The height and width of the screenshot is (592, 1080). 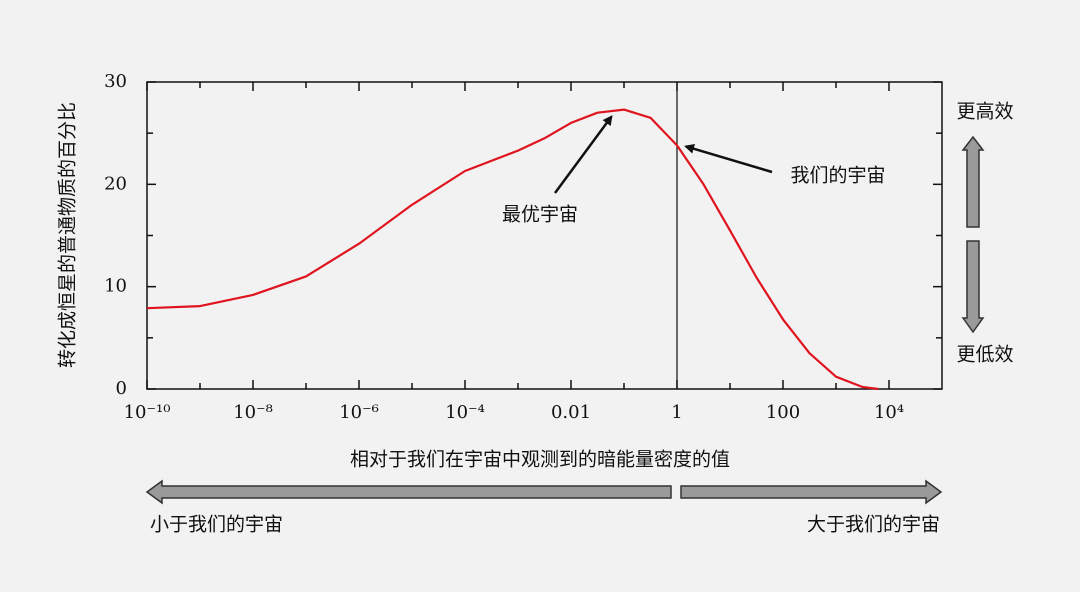 What do you see at coordinates (121, 388) in the screenshot?
I see `y-tick-label: 0` at bounding box center [121, 388].